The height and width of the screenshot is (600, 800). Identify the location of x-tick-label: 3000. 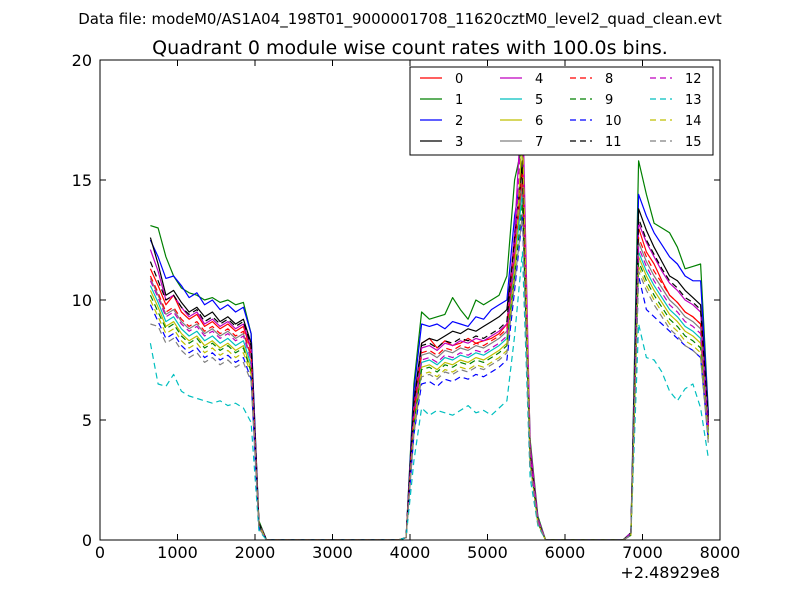
(332, 552).